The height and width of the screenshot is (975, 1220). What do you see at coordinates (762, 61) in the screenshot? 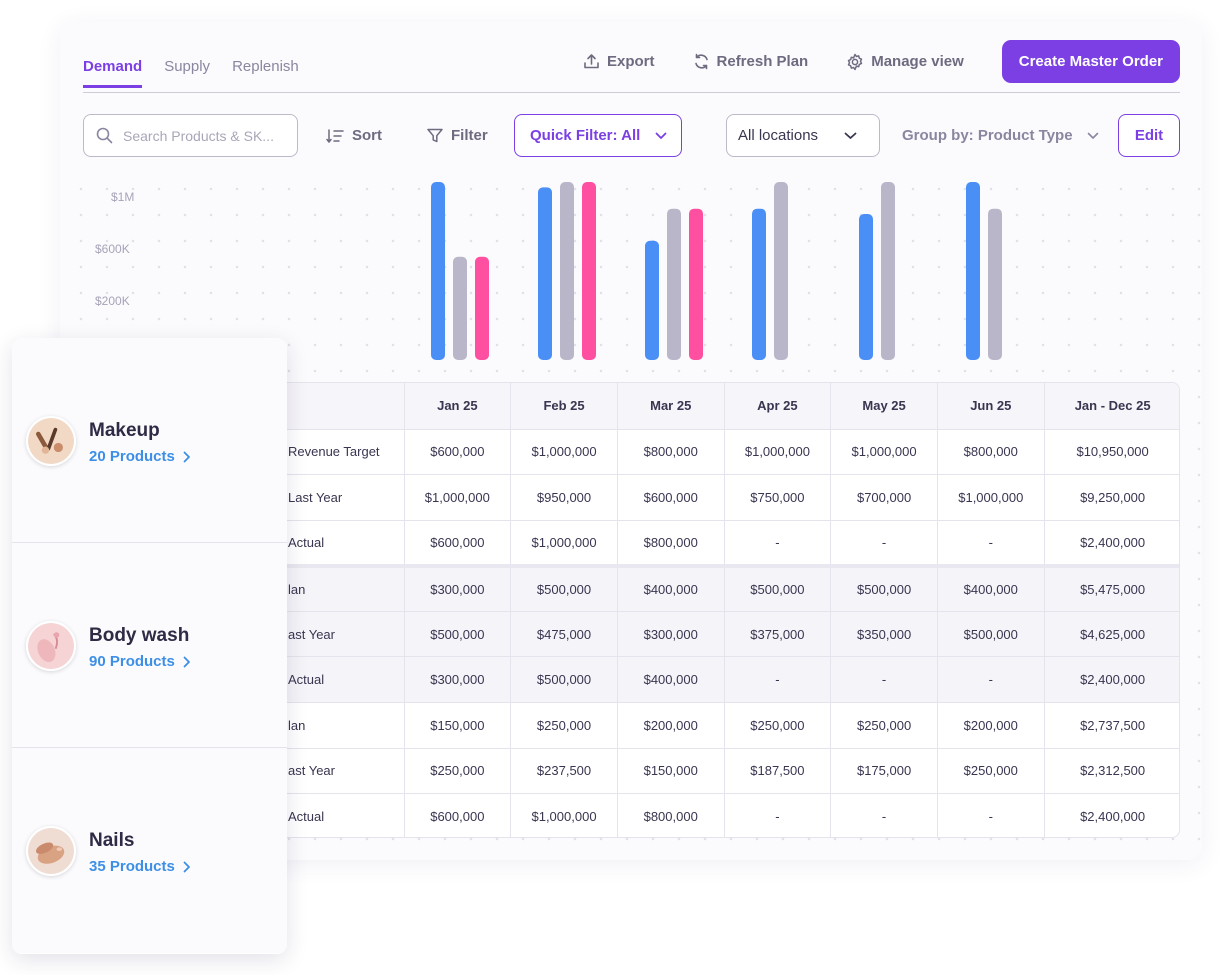
I see `refresh-plan-label: Refresh Plan` at bounding box center [762, 61].